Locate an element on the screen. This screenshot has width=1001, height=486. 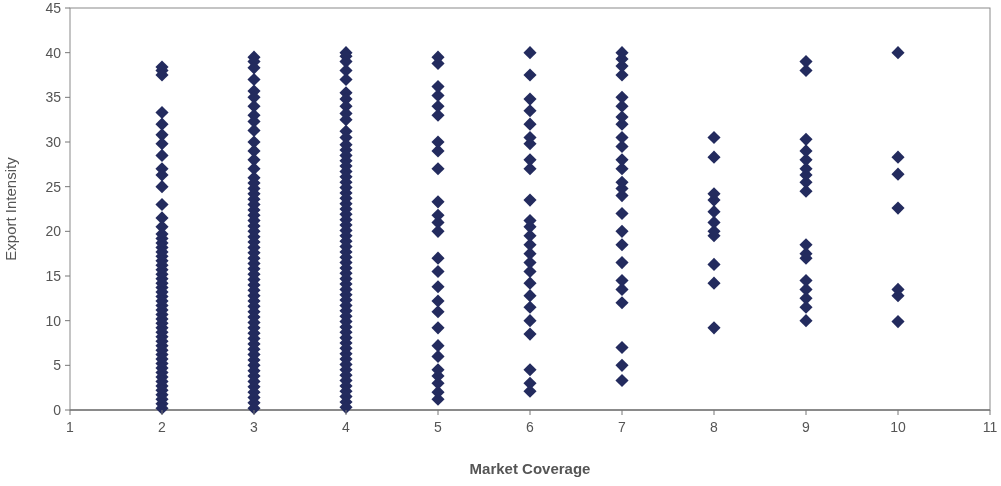
x-tick-label: 3 is located at coordinates (254, 427).